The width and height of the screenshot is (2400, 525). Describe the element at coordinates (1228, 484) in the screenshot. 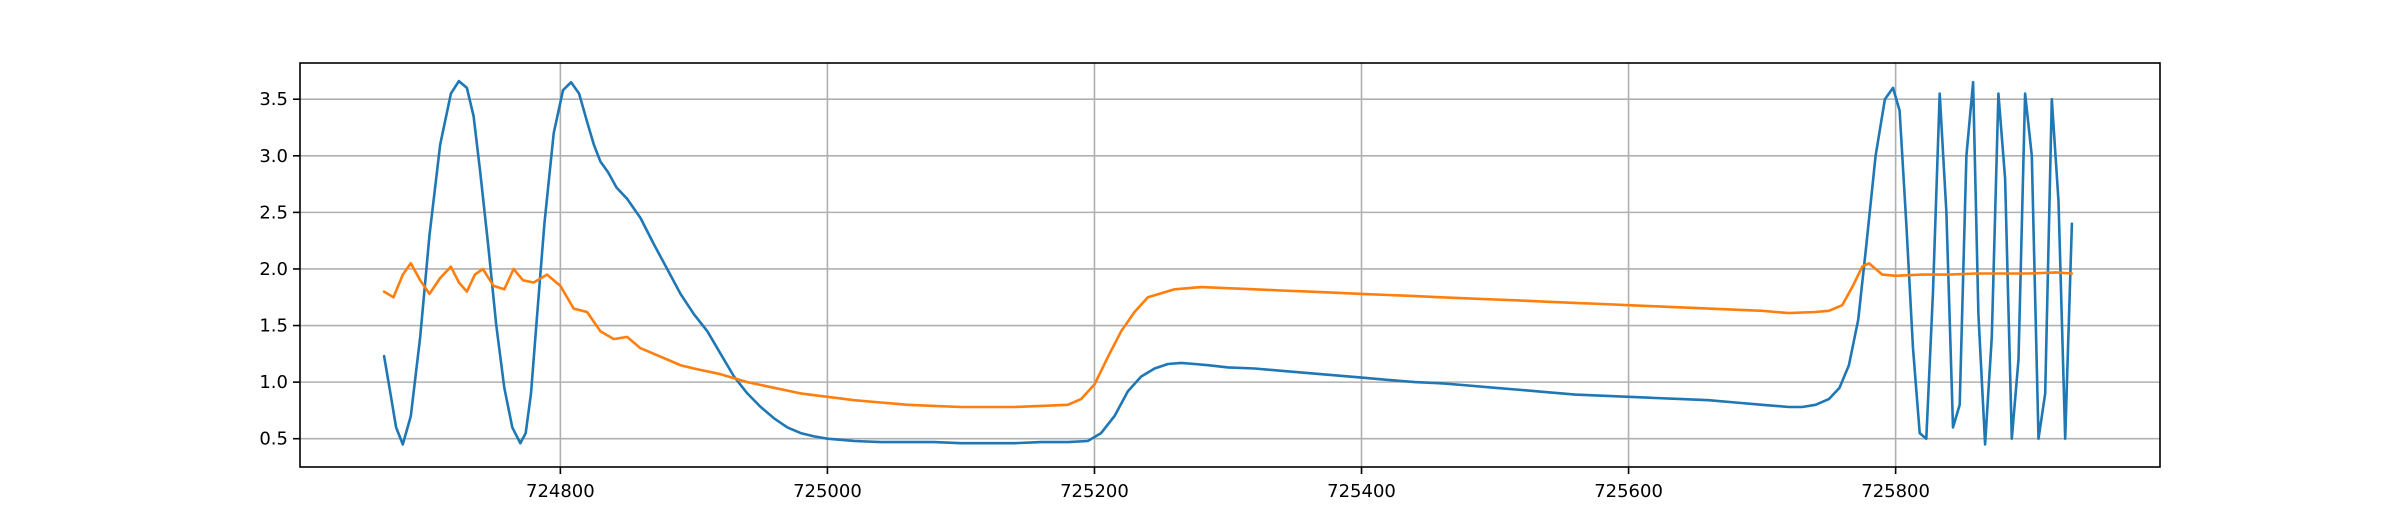

I see `x-axis: 724800 725000 725200 725400 725600 725800` at that location.